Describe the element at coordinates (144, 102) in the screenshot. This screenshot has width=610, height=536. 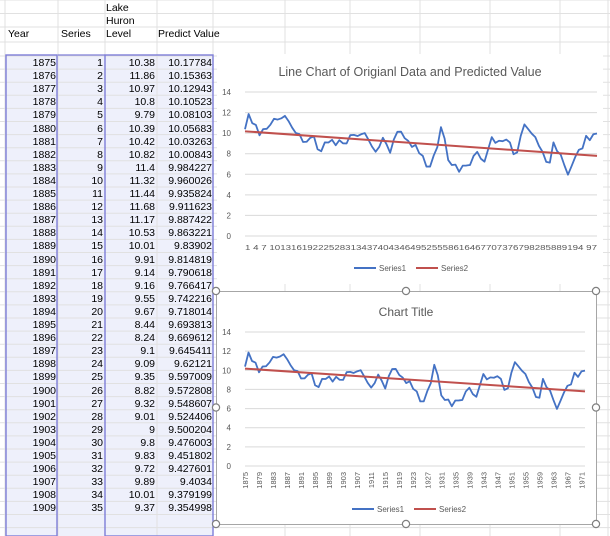
I see `cell-level: 10.8` at that location.